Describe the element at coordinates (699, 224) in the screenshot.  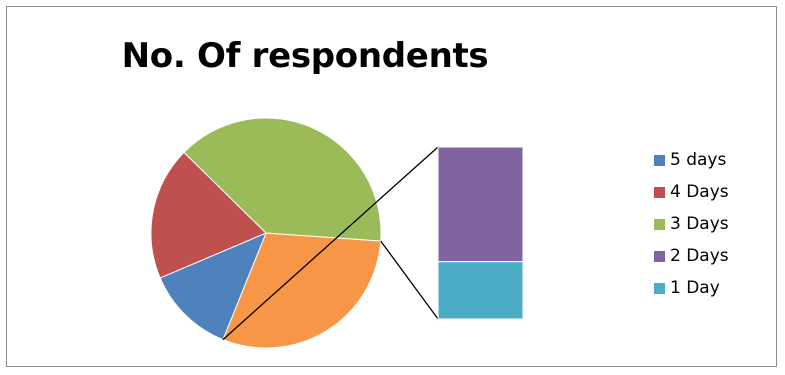
I see `legend-label: 3 Days` at that location.